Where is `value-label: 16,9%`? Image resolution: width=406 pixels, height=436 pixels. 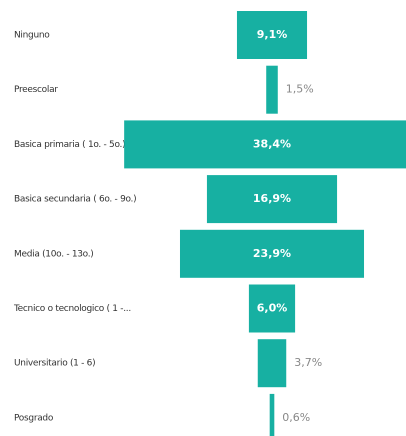 value-label: 16,9% is located at coordinates (272, 198).